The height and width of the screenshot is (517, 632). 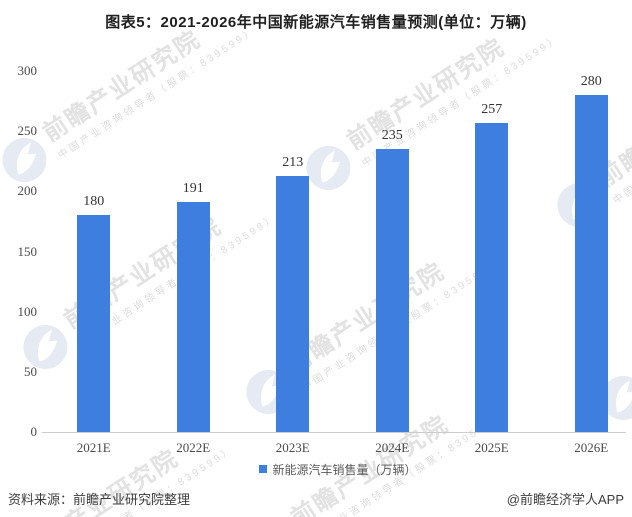 I want to click on bar-2021e, so click(x=94, y=323).